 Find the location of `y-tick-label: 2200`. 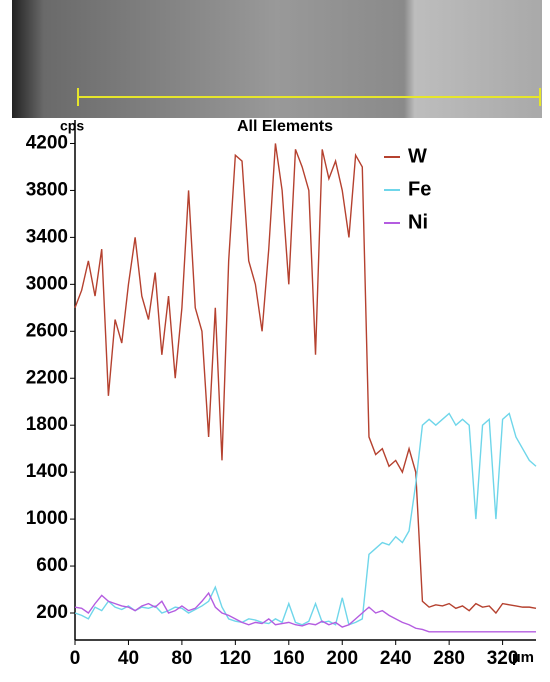

y-tick-label: 2200 is located at coordinates (47, 377).